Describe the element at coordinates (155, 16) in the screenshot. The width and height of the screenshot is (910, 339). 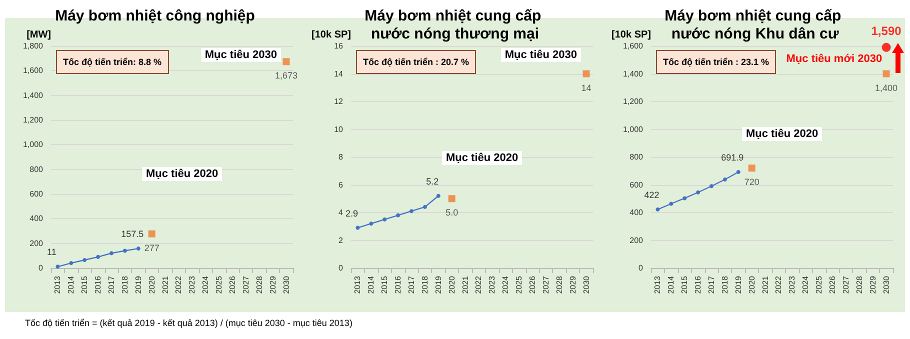
I see `chart-title: Máy bơm nhiệt công nghiệp` at that location.